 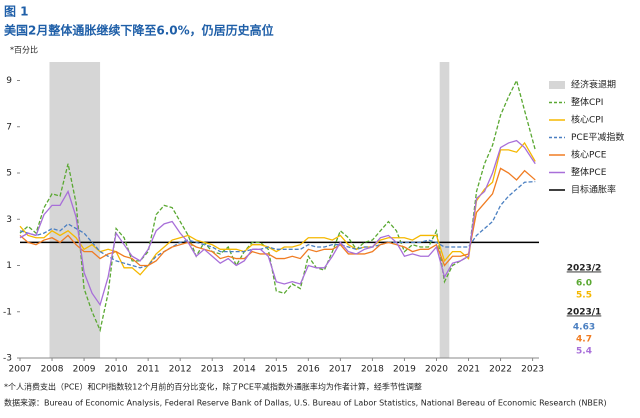 What do you see at coordinates (9, 81) in the screenshot?
I see `y-tick-label: 9` at bounding box center [9, 81].